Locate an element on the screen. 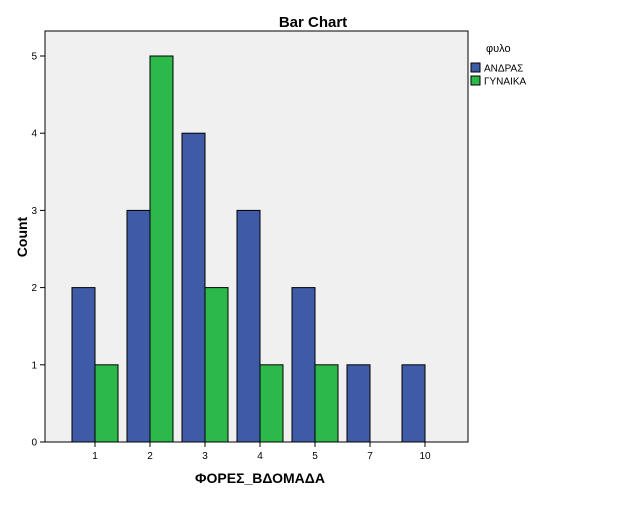 This screenshot has height=506, width=626. x-axis: 1 2 3 4 5 7 10 is located at coordinates (261, 452).